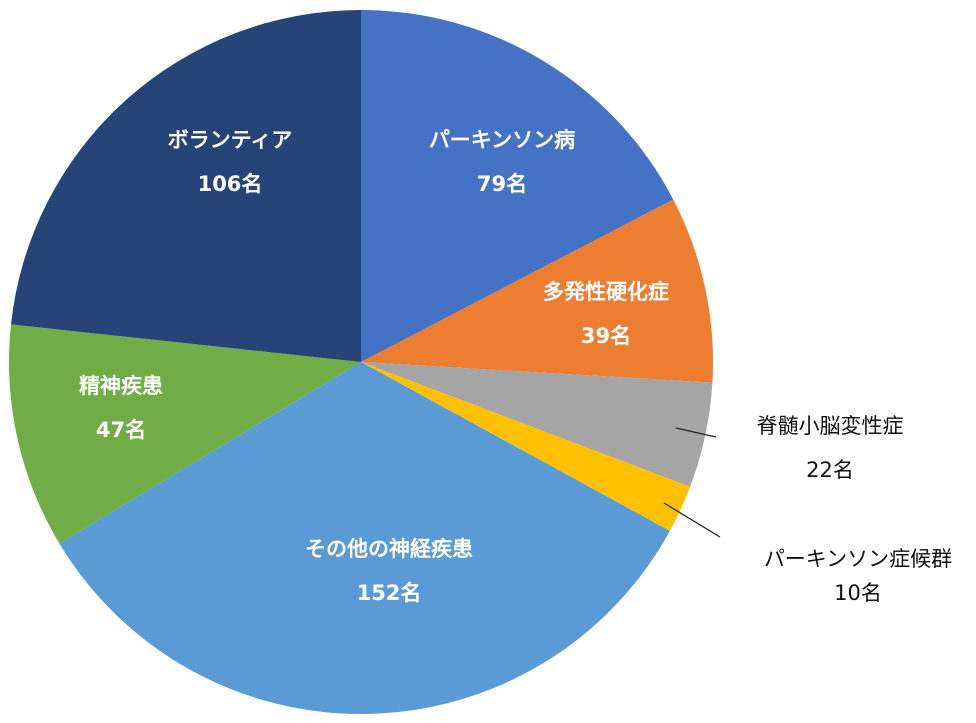 The width and height of the screenshot is (976, 723). What do you see at coordinates (230, 162) in the screenshot?
I see `slice-label-volunteer: ボランティア 106名` at bounding box center [230, 162].